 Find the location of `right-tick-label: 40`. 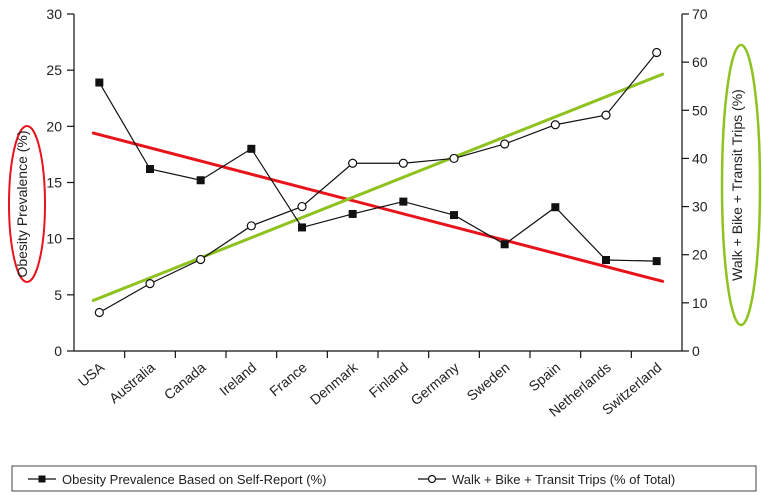

right-tick-label: 40 is located at coordinates (700, 158).